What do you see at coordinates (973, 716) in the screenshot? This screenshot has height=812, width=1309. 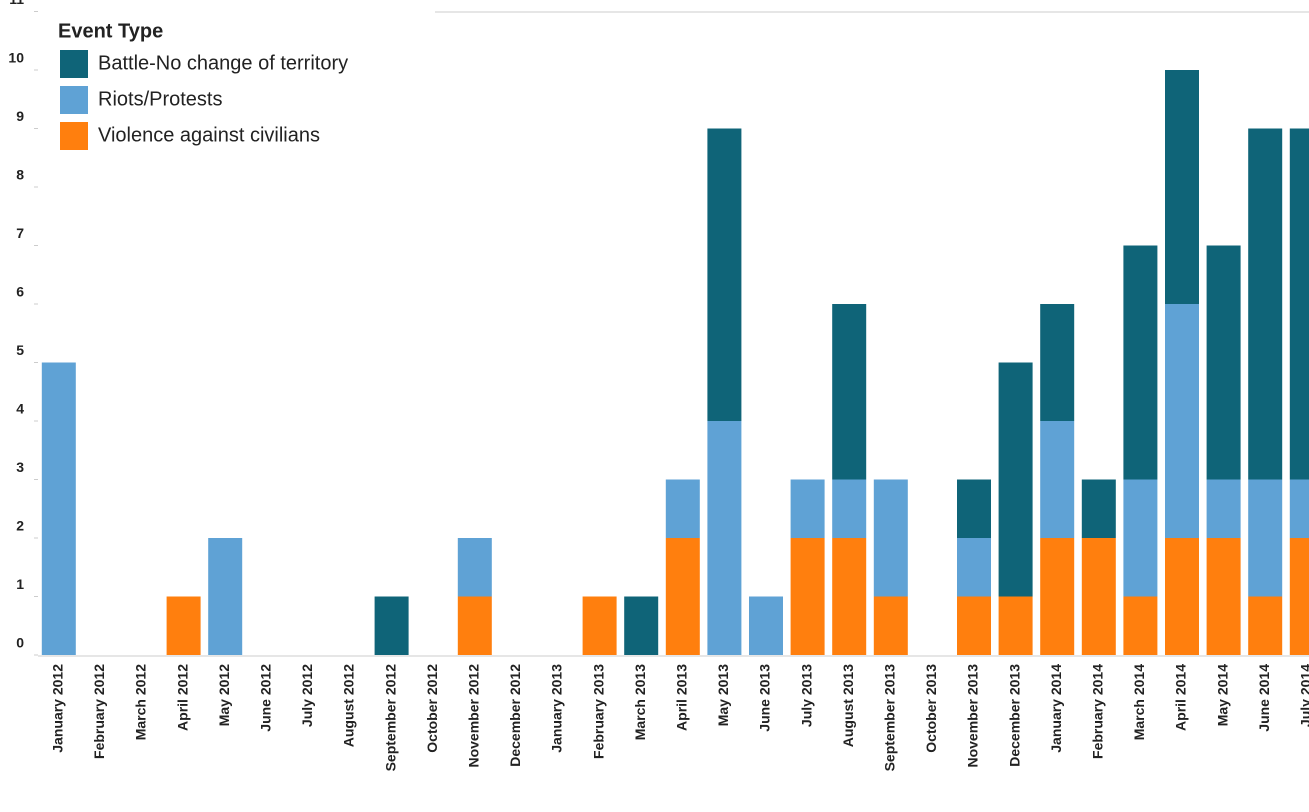 I see `x-tick-label: November 2013` at bounding box center [973, 716].